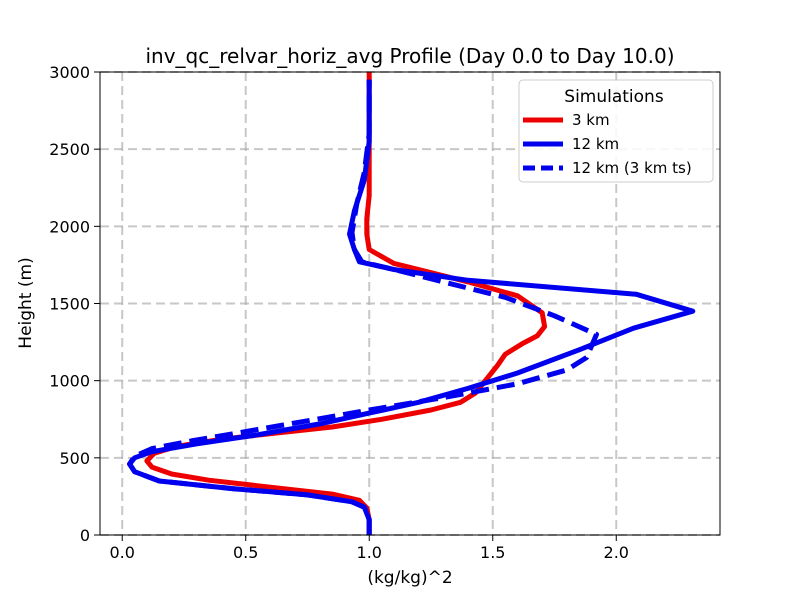  Describe the element at coordinates (69, 304) in the screenshot. I see `y-tick-label: 1500` at that location.